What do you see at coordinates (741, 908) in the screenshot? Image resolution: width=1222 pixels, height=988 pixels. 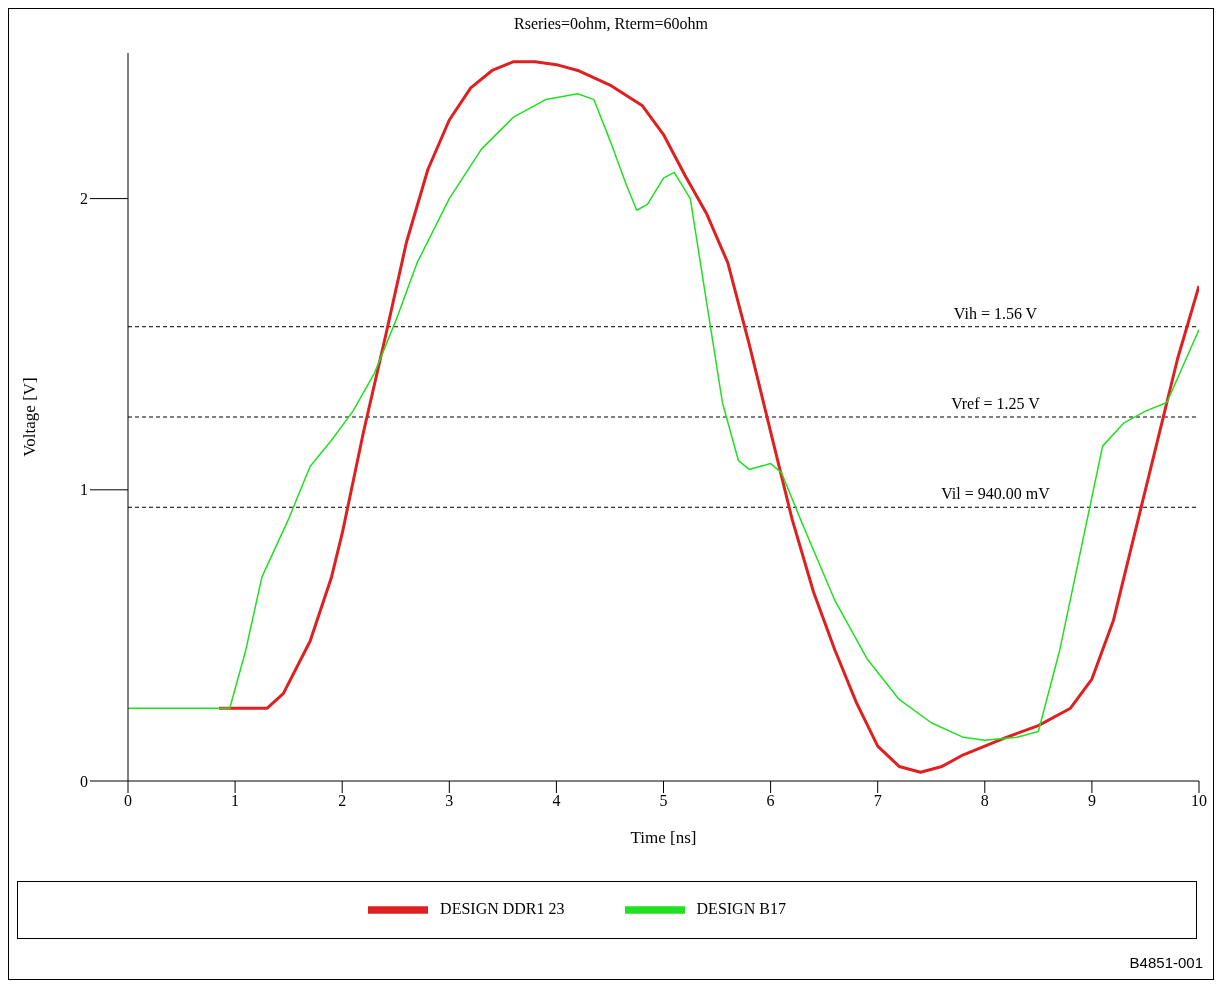 I see `legend-label: DESIGN B17` at bounding box center [741, 908].